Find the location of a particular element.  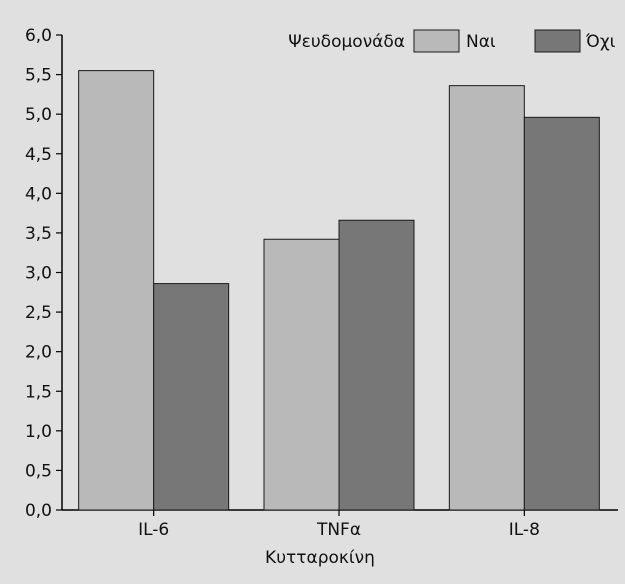

y-tick-label: 2,0 is located at coordinates (38, 353).